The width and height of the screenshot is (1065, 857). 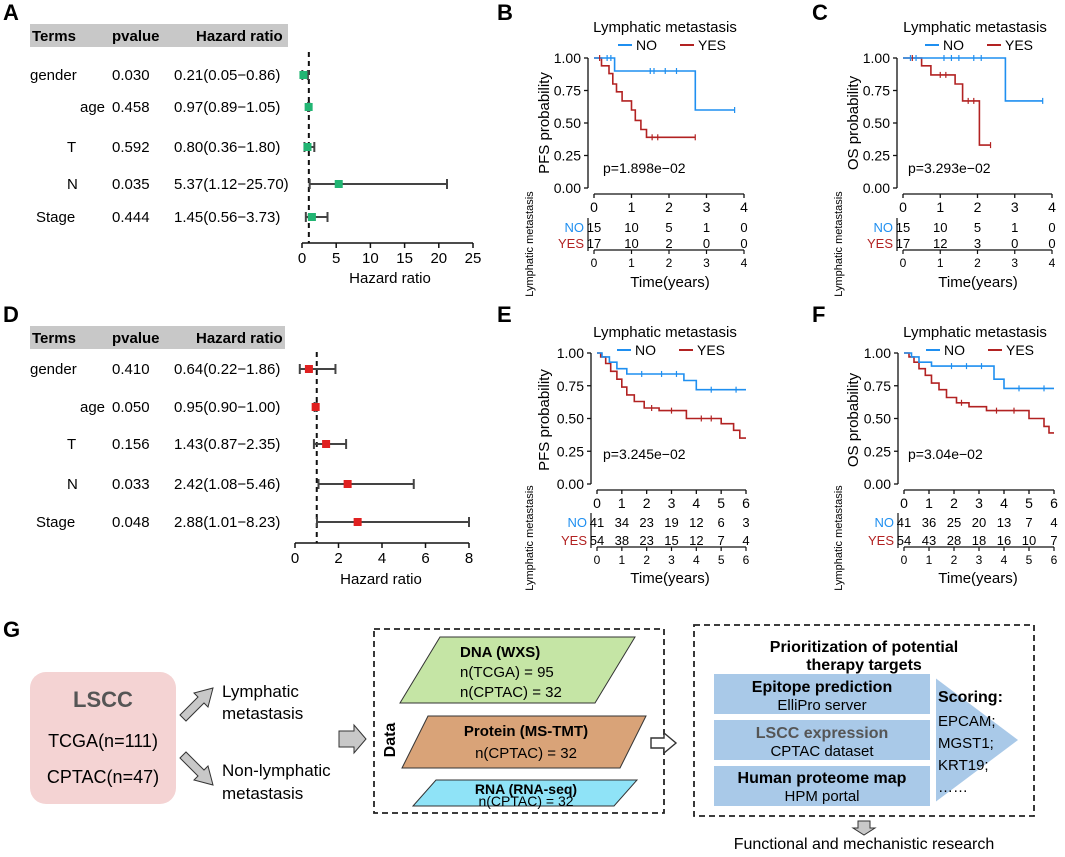 I want to click on rna-box, so click(x=525, y=793).